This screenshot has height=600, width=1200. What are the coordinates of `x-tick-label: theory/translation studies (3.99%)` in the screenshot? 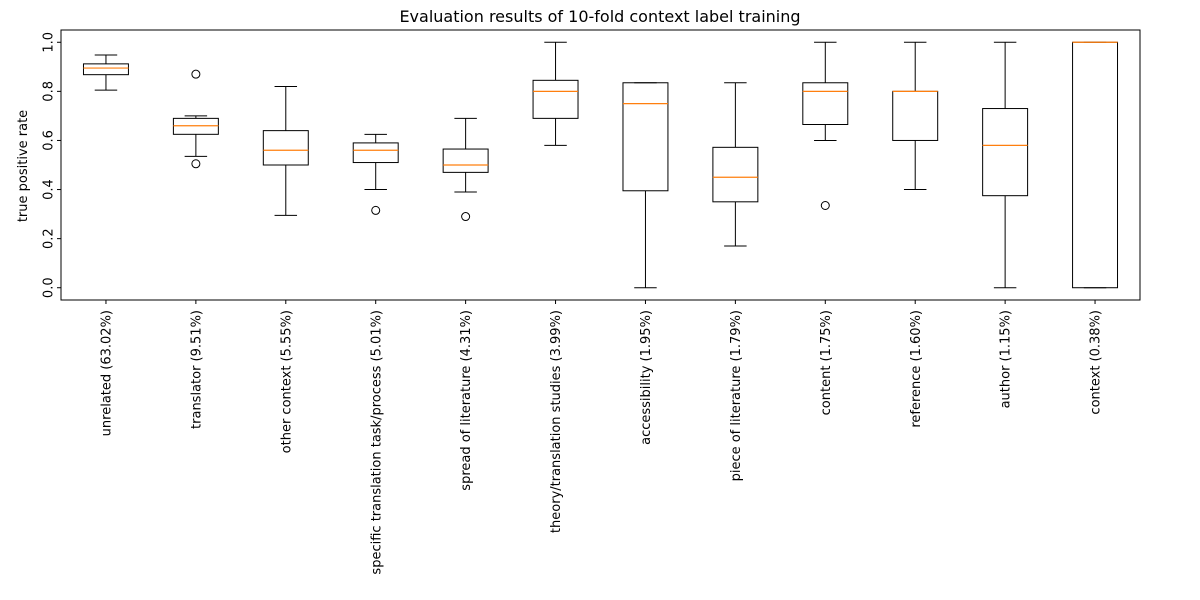 It's located at (556, 421).